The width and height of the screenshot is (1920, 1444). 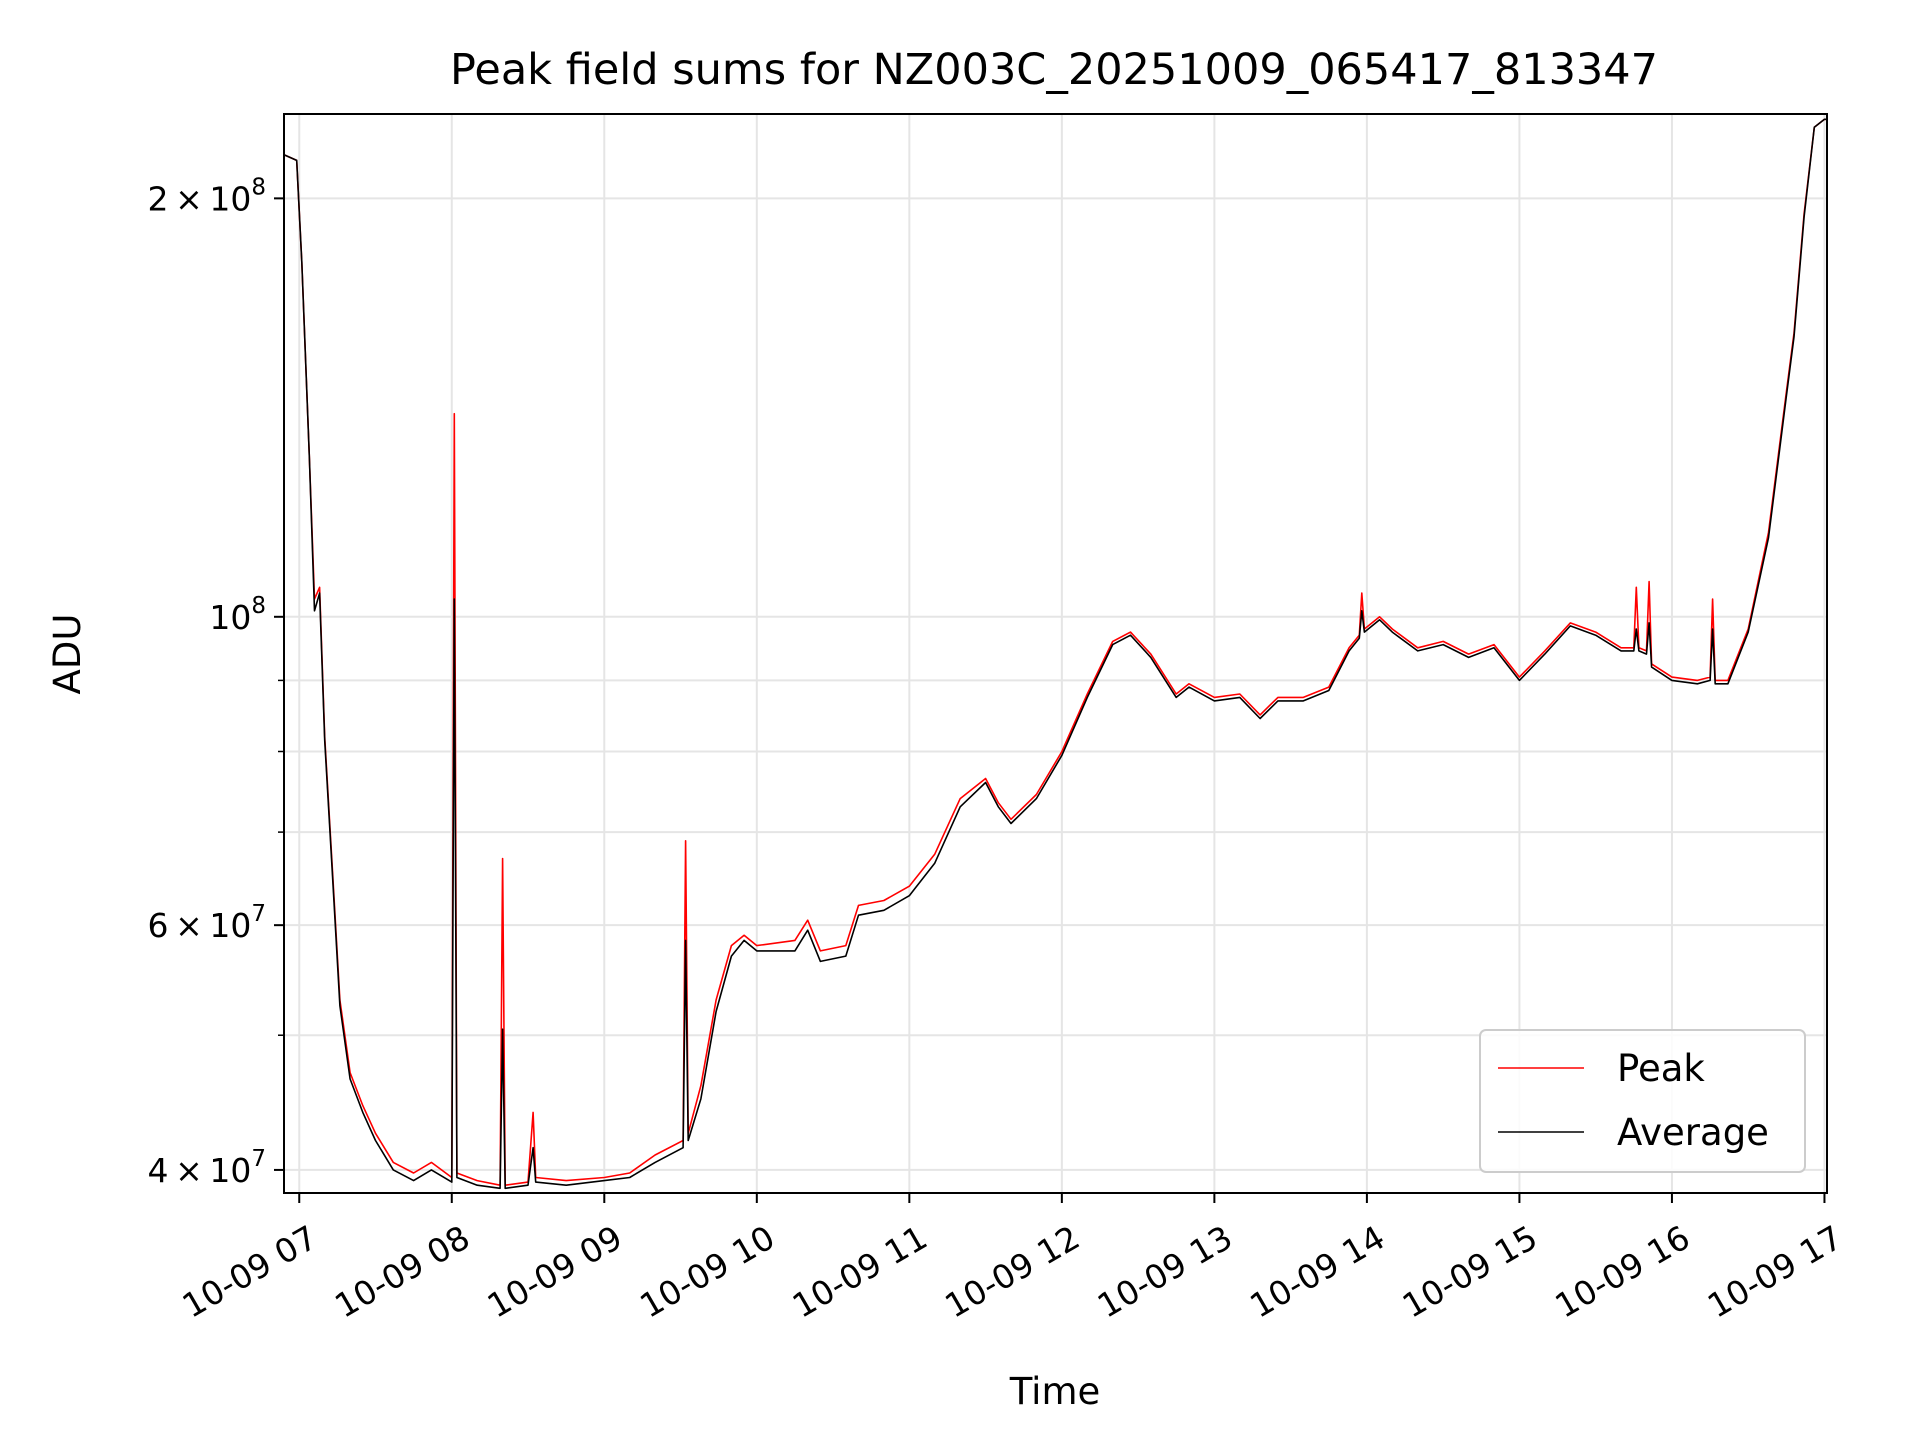 I want to click on y-tick-label: 2 × 10⁸, so click(x=207, y=196).